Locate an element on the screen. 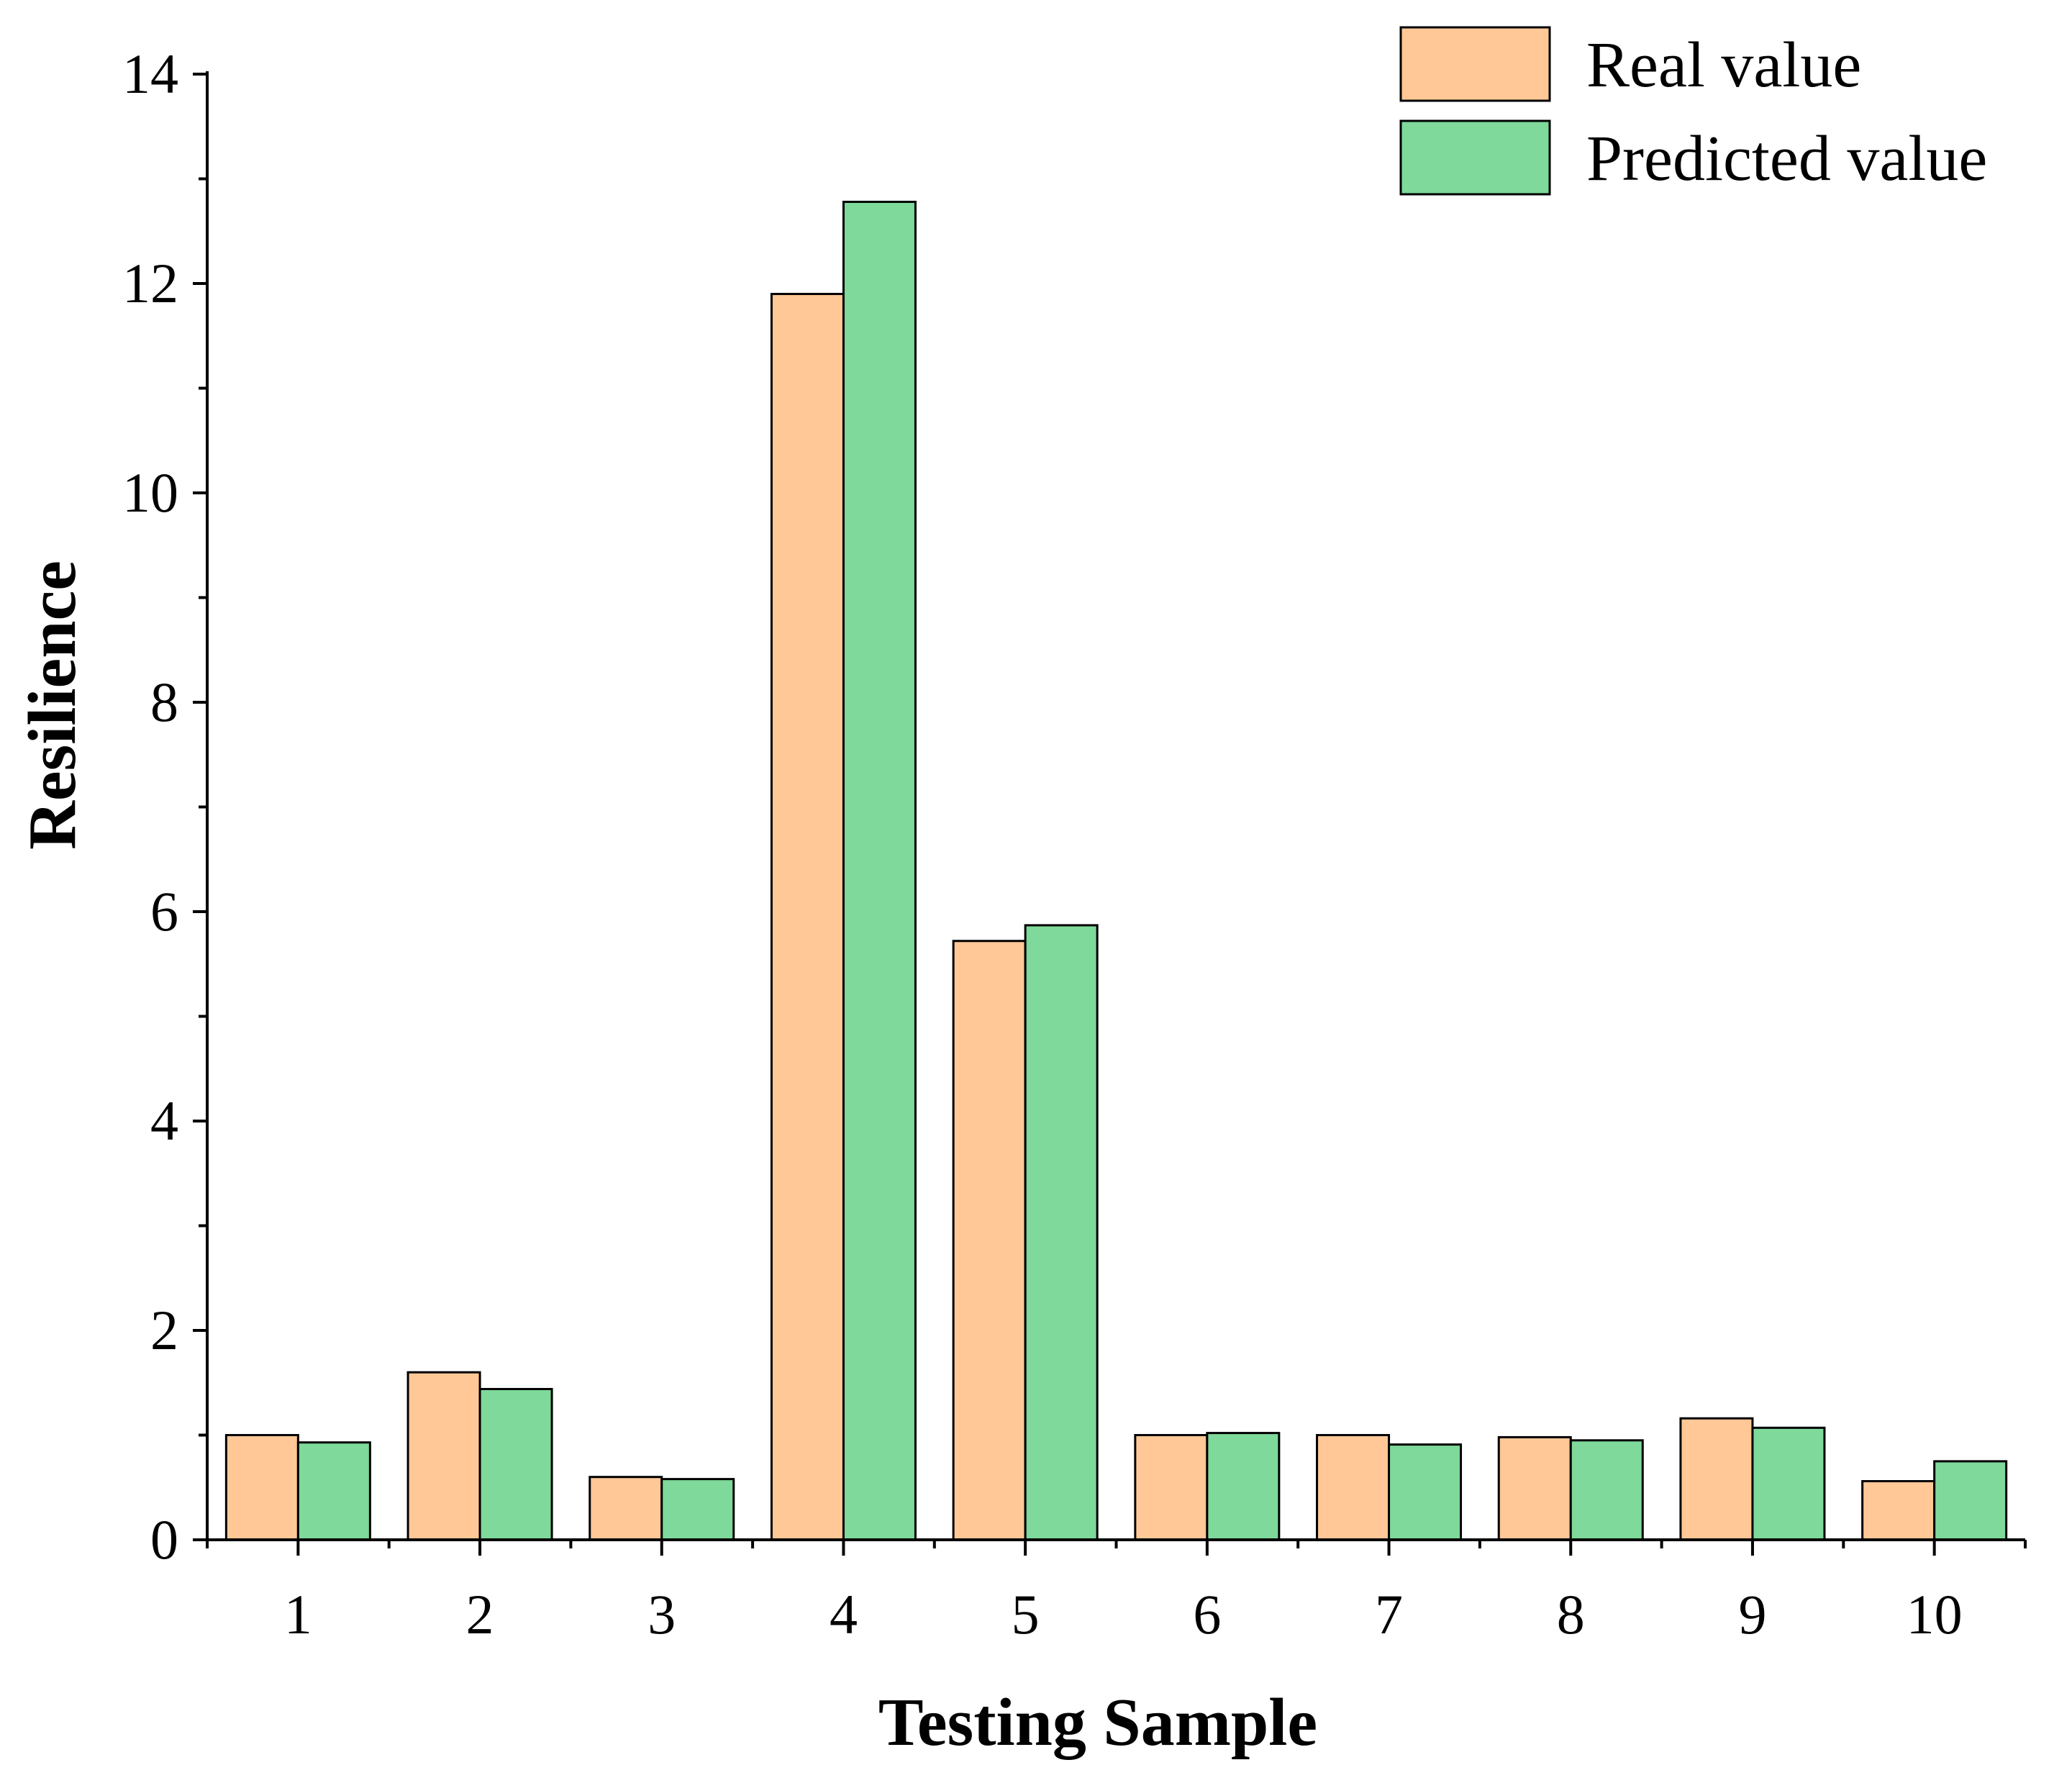  y-tick-label: 6 is located at coordinates (164, 911).